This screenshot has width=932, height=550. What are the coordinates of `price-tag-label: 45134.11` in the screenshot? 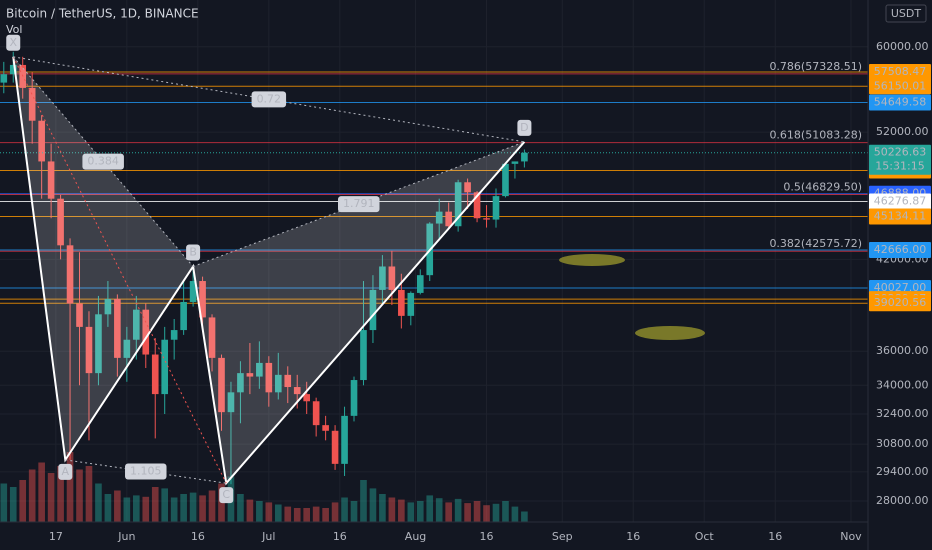 It's located at (900, 215).